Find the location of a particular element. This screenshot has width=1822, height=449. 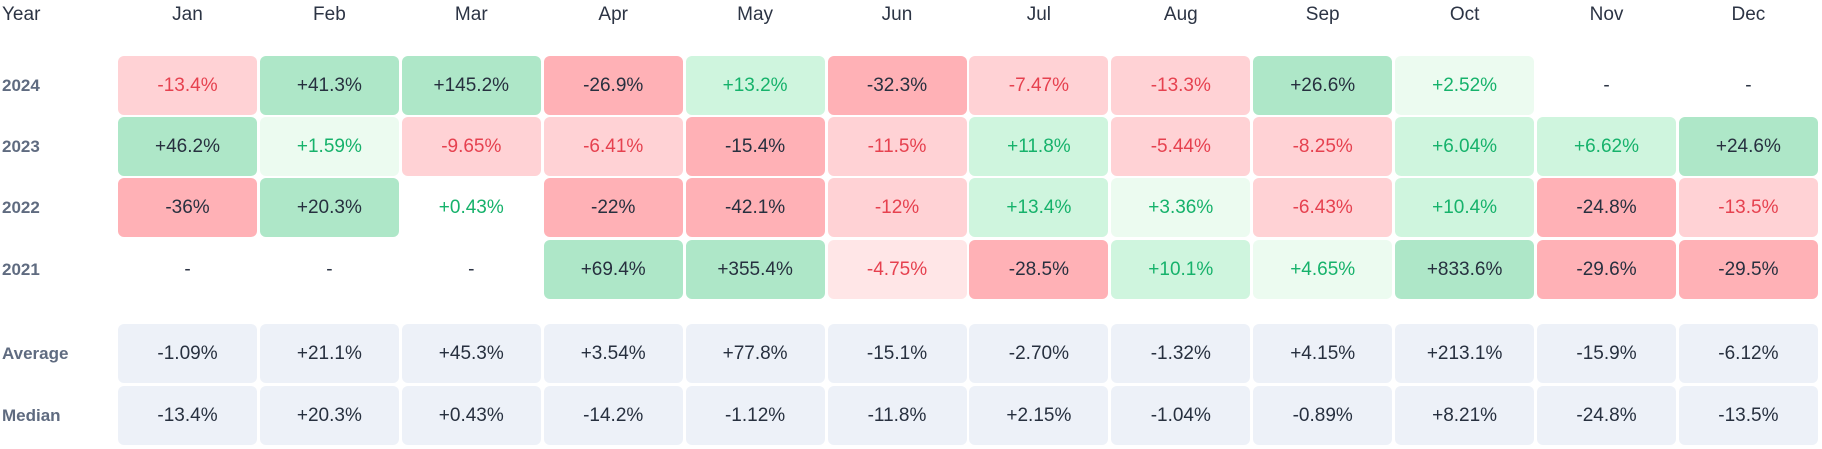

stat-cell: +2.15% is located at coordinates (1039, 415).